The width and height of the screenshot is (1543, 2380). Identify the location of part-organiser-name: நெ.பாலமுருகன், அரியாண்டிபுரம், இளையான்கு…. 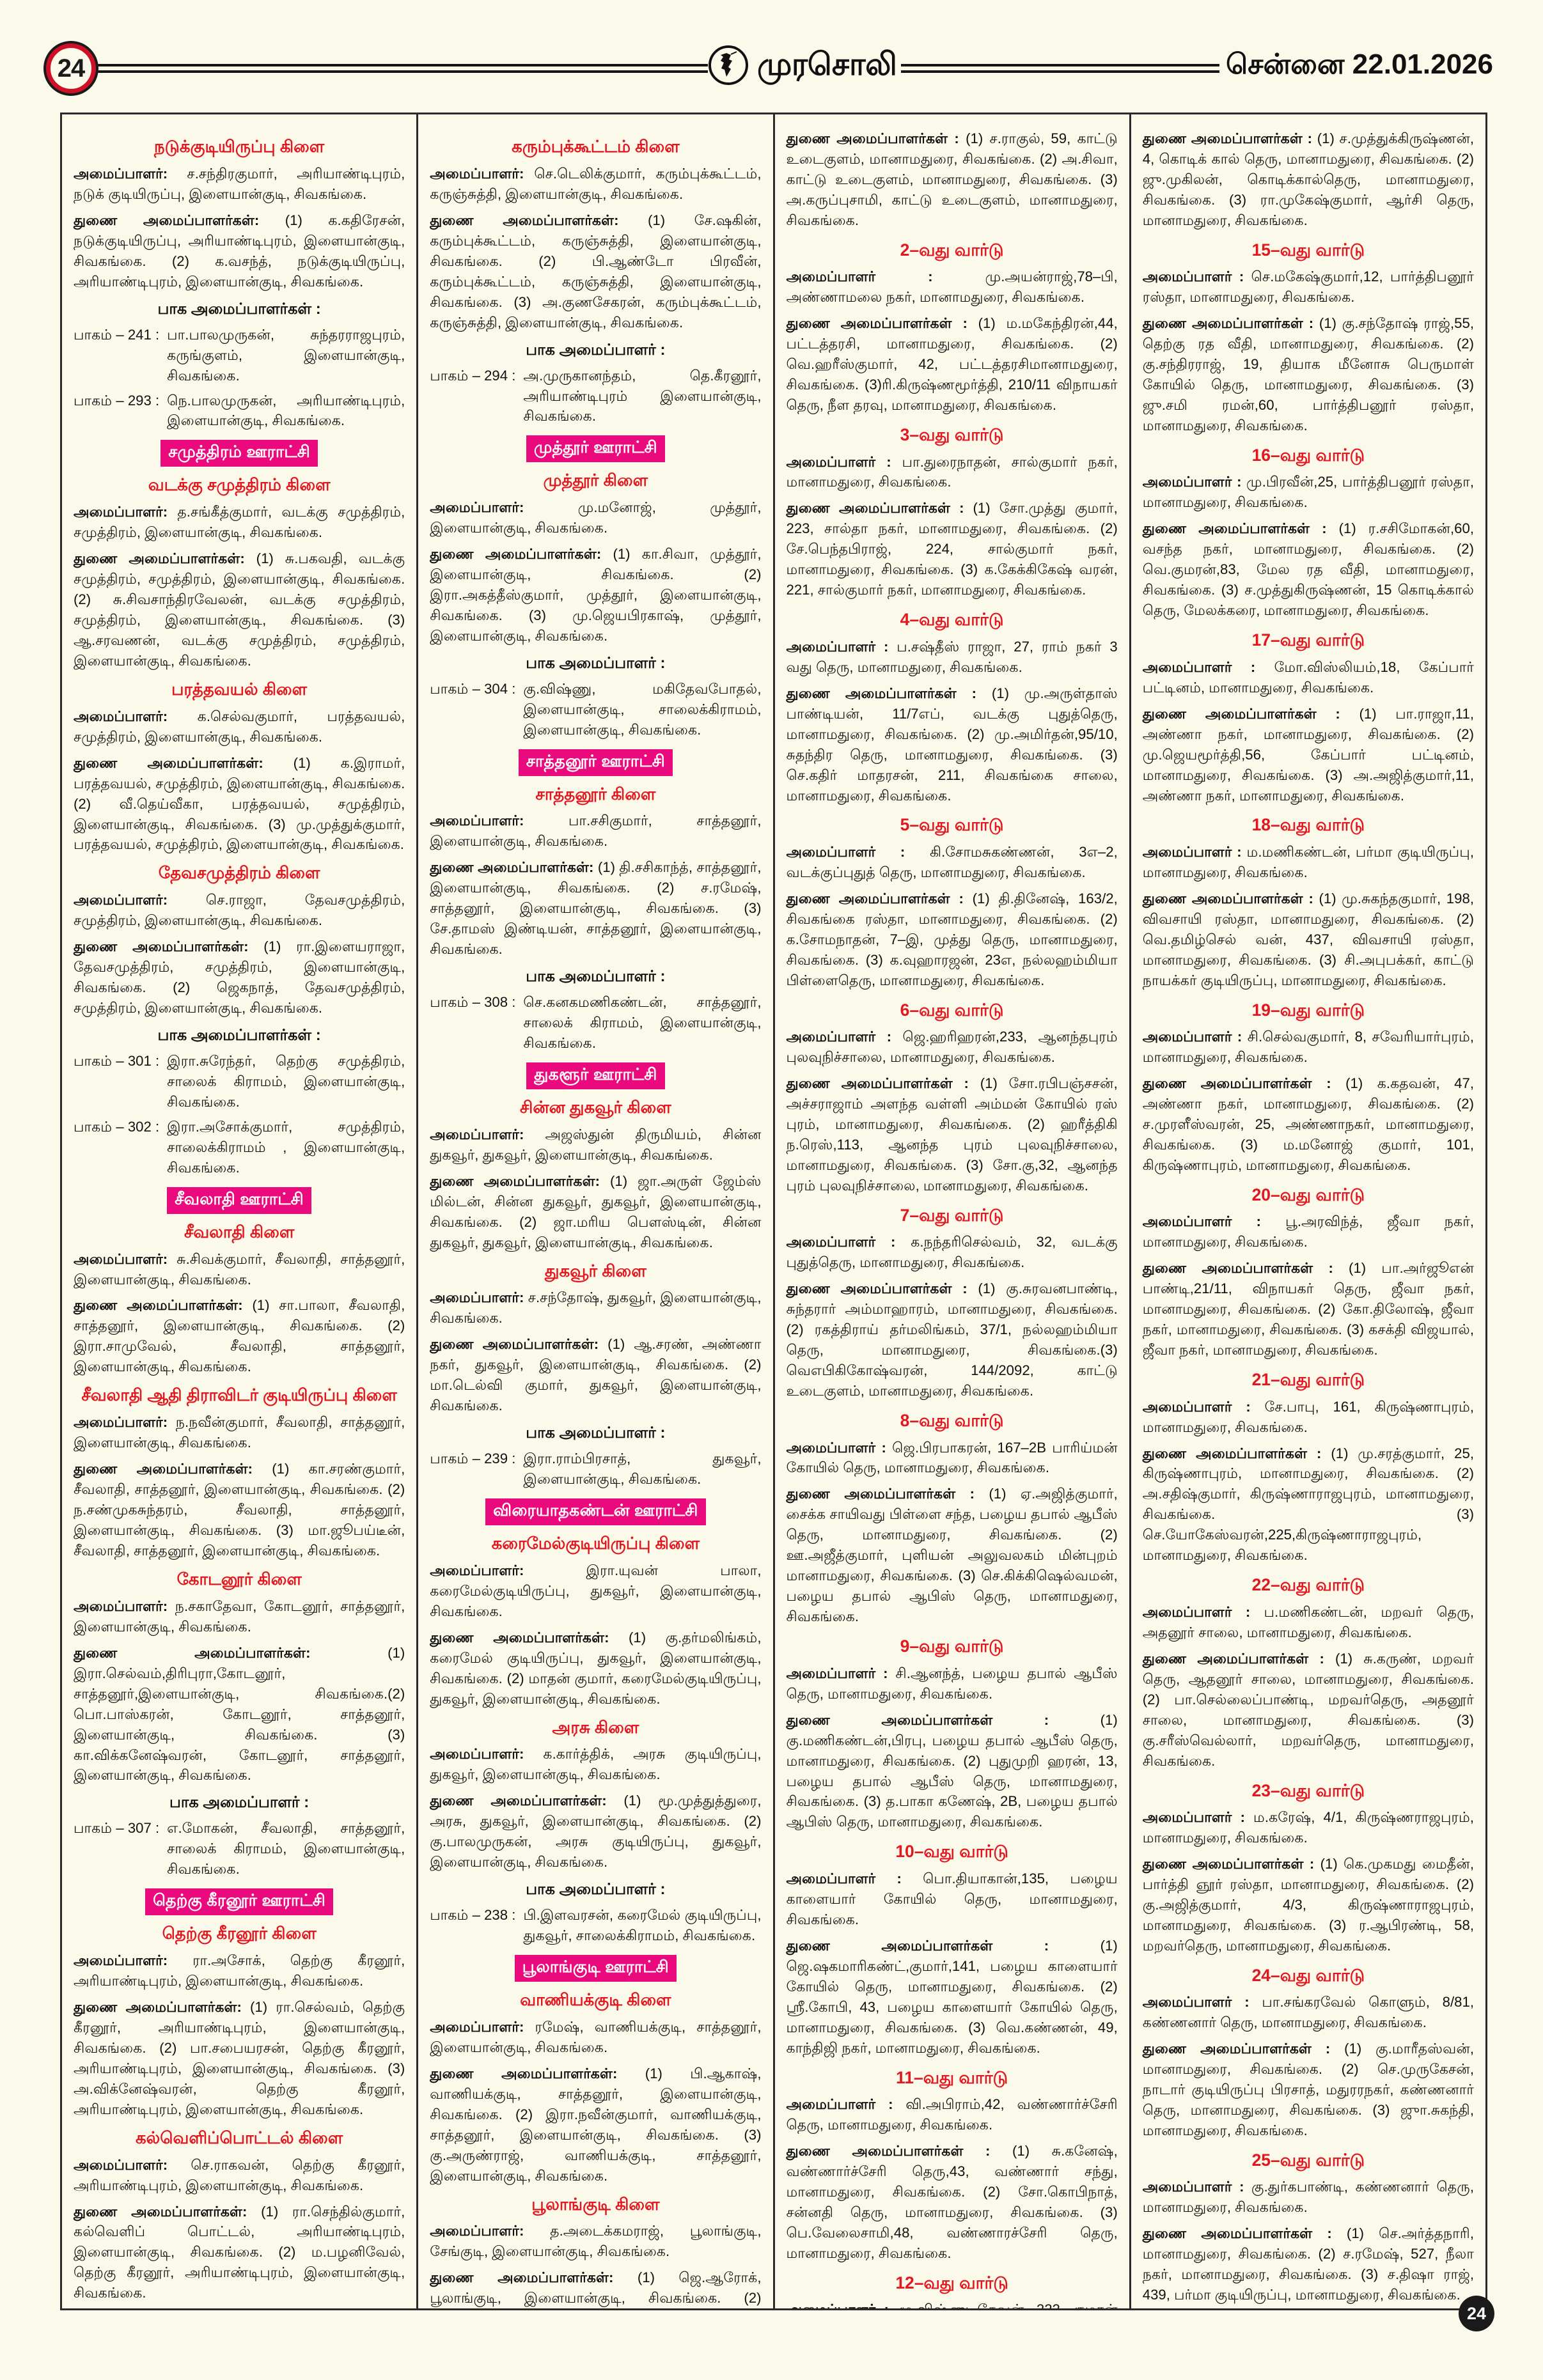
(286, 410).